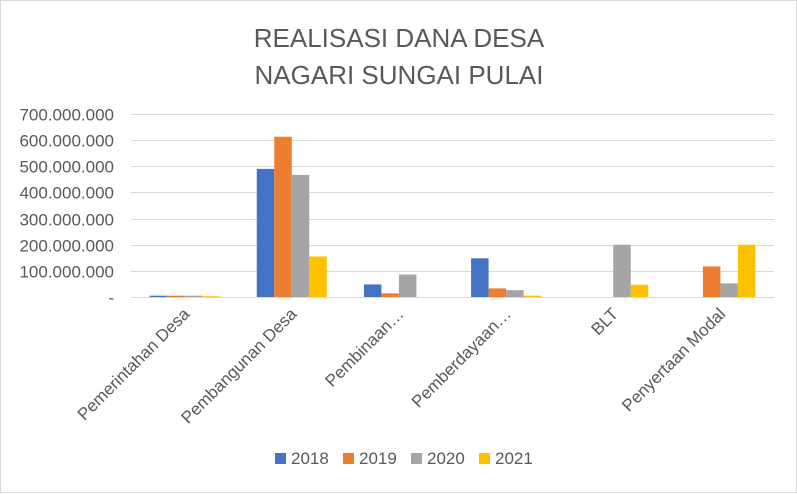 The width and height of the screenshot is (797, 494). What do you see at coordinates (310, 458) in the screenshot?
I see `legend-label-2018: 2018` at bounding box center [310, 458].